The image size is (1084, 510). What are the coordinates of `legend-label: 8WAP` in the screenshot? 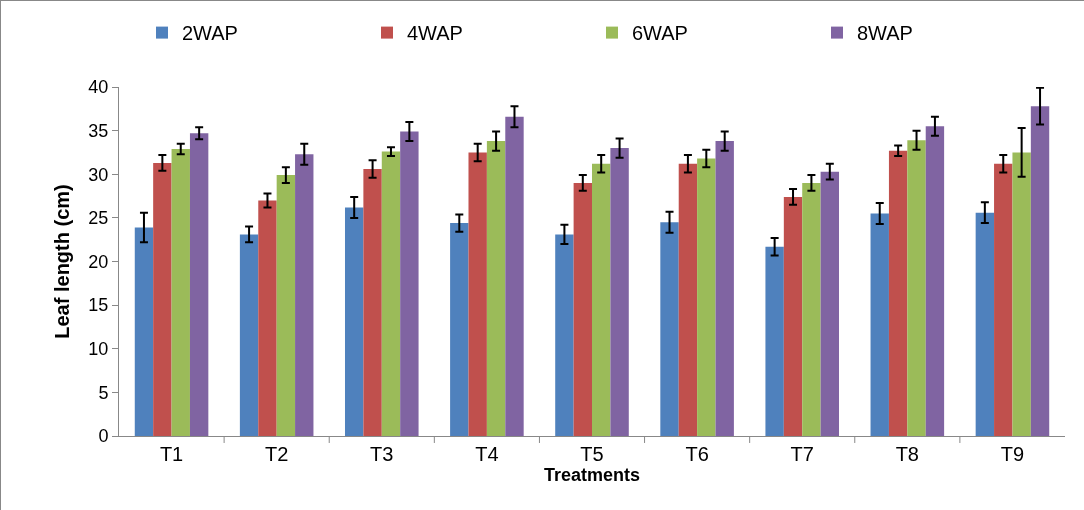 It's located at (885, 33).